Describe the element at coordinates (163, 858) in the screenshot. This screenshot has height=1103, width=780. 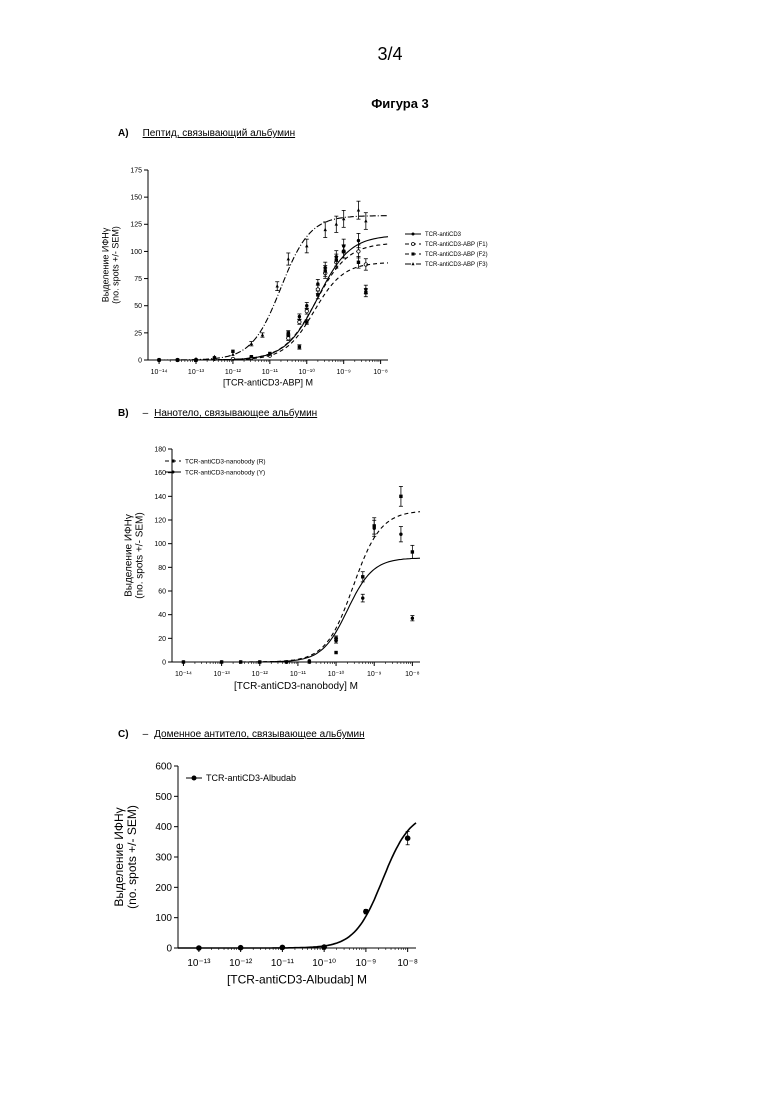
I see `y-tick-label: 300` at that location.